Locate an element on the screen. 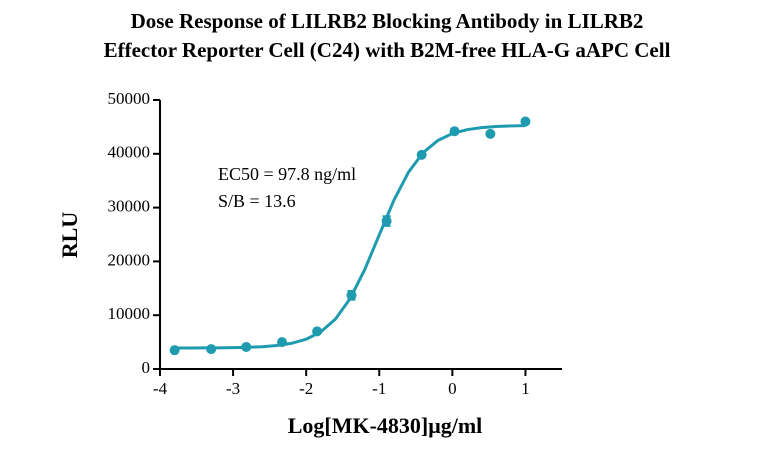 This screenshot has width=775, height=456. annotation: EC50 = 97.8 ng/ml is located at coordinates (287, 174).